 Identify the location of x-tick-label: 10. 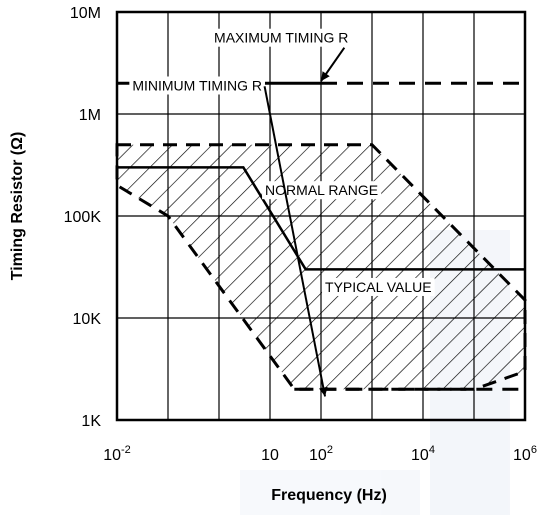
(270, 455).